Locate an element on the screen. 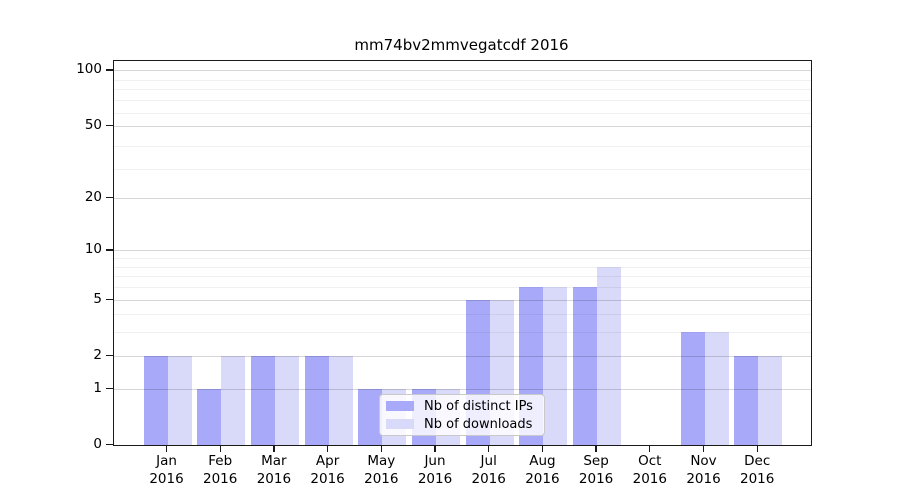  bar-dl-dec is located at coordinates (770, 400).